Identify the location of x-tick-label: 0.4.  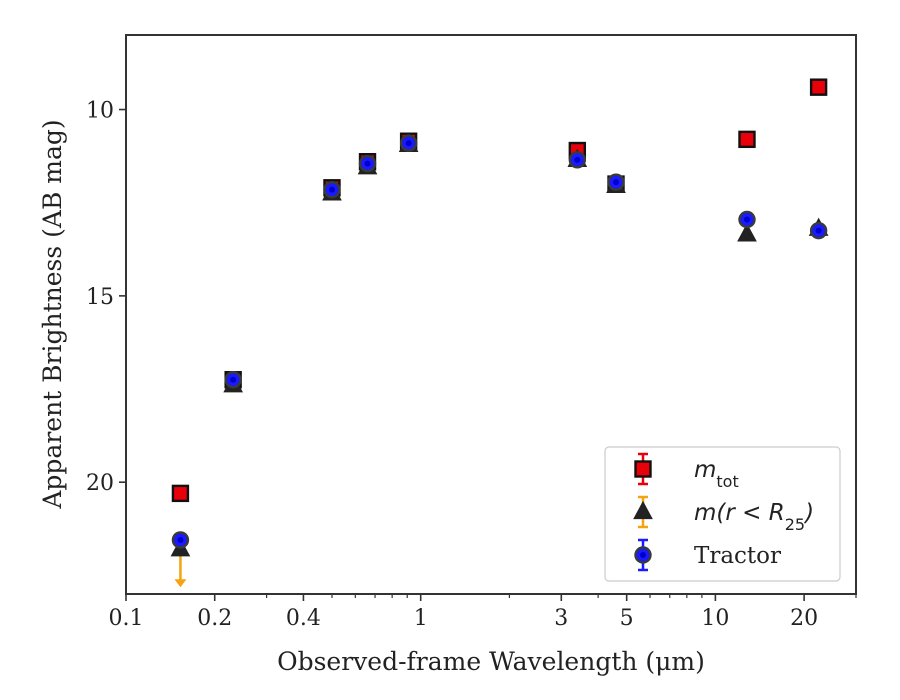
(303, 618).